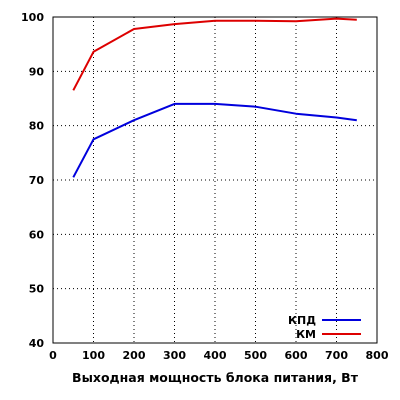 Image resolution: width=400 pixels, height=400 pixels. Describe the element at coordinates (306, 334) in the screenshot. I see `legend-label: КМ` at that location.